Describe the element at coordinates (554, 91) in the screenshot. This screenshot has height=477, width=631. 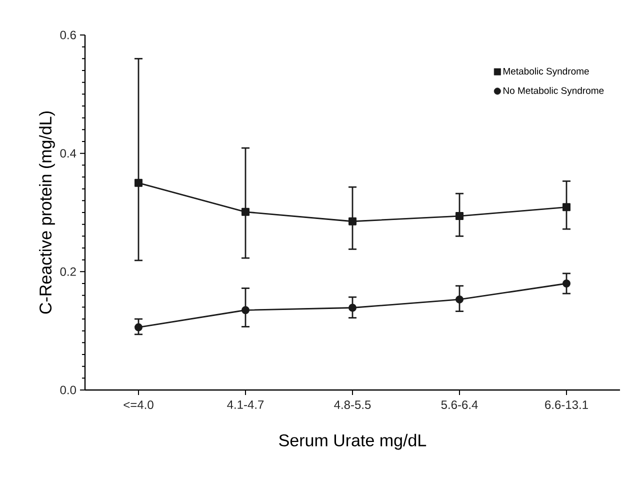
I see `legend-label: No Metabolic Syndrome` at that location.